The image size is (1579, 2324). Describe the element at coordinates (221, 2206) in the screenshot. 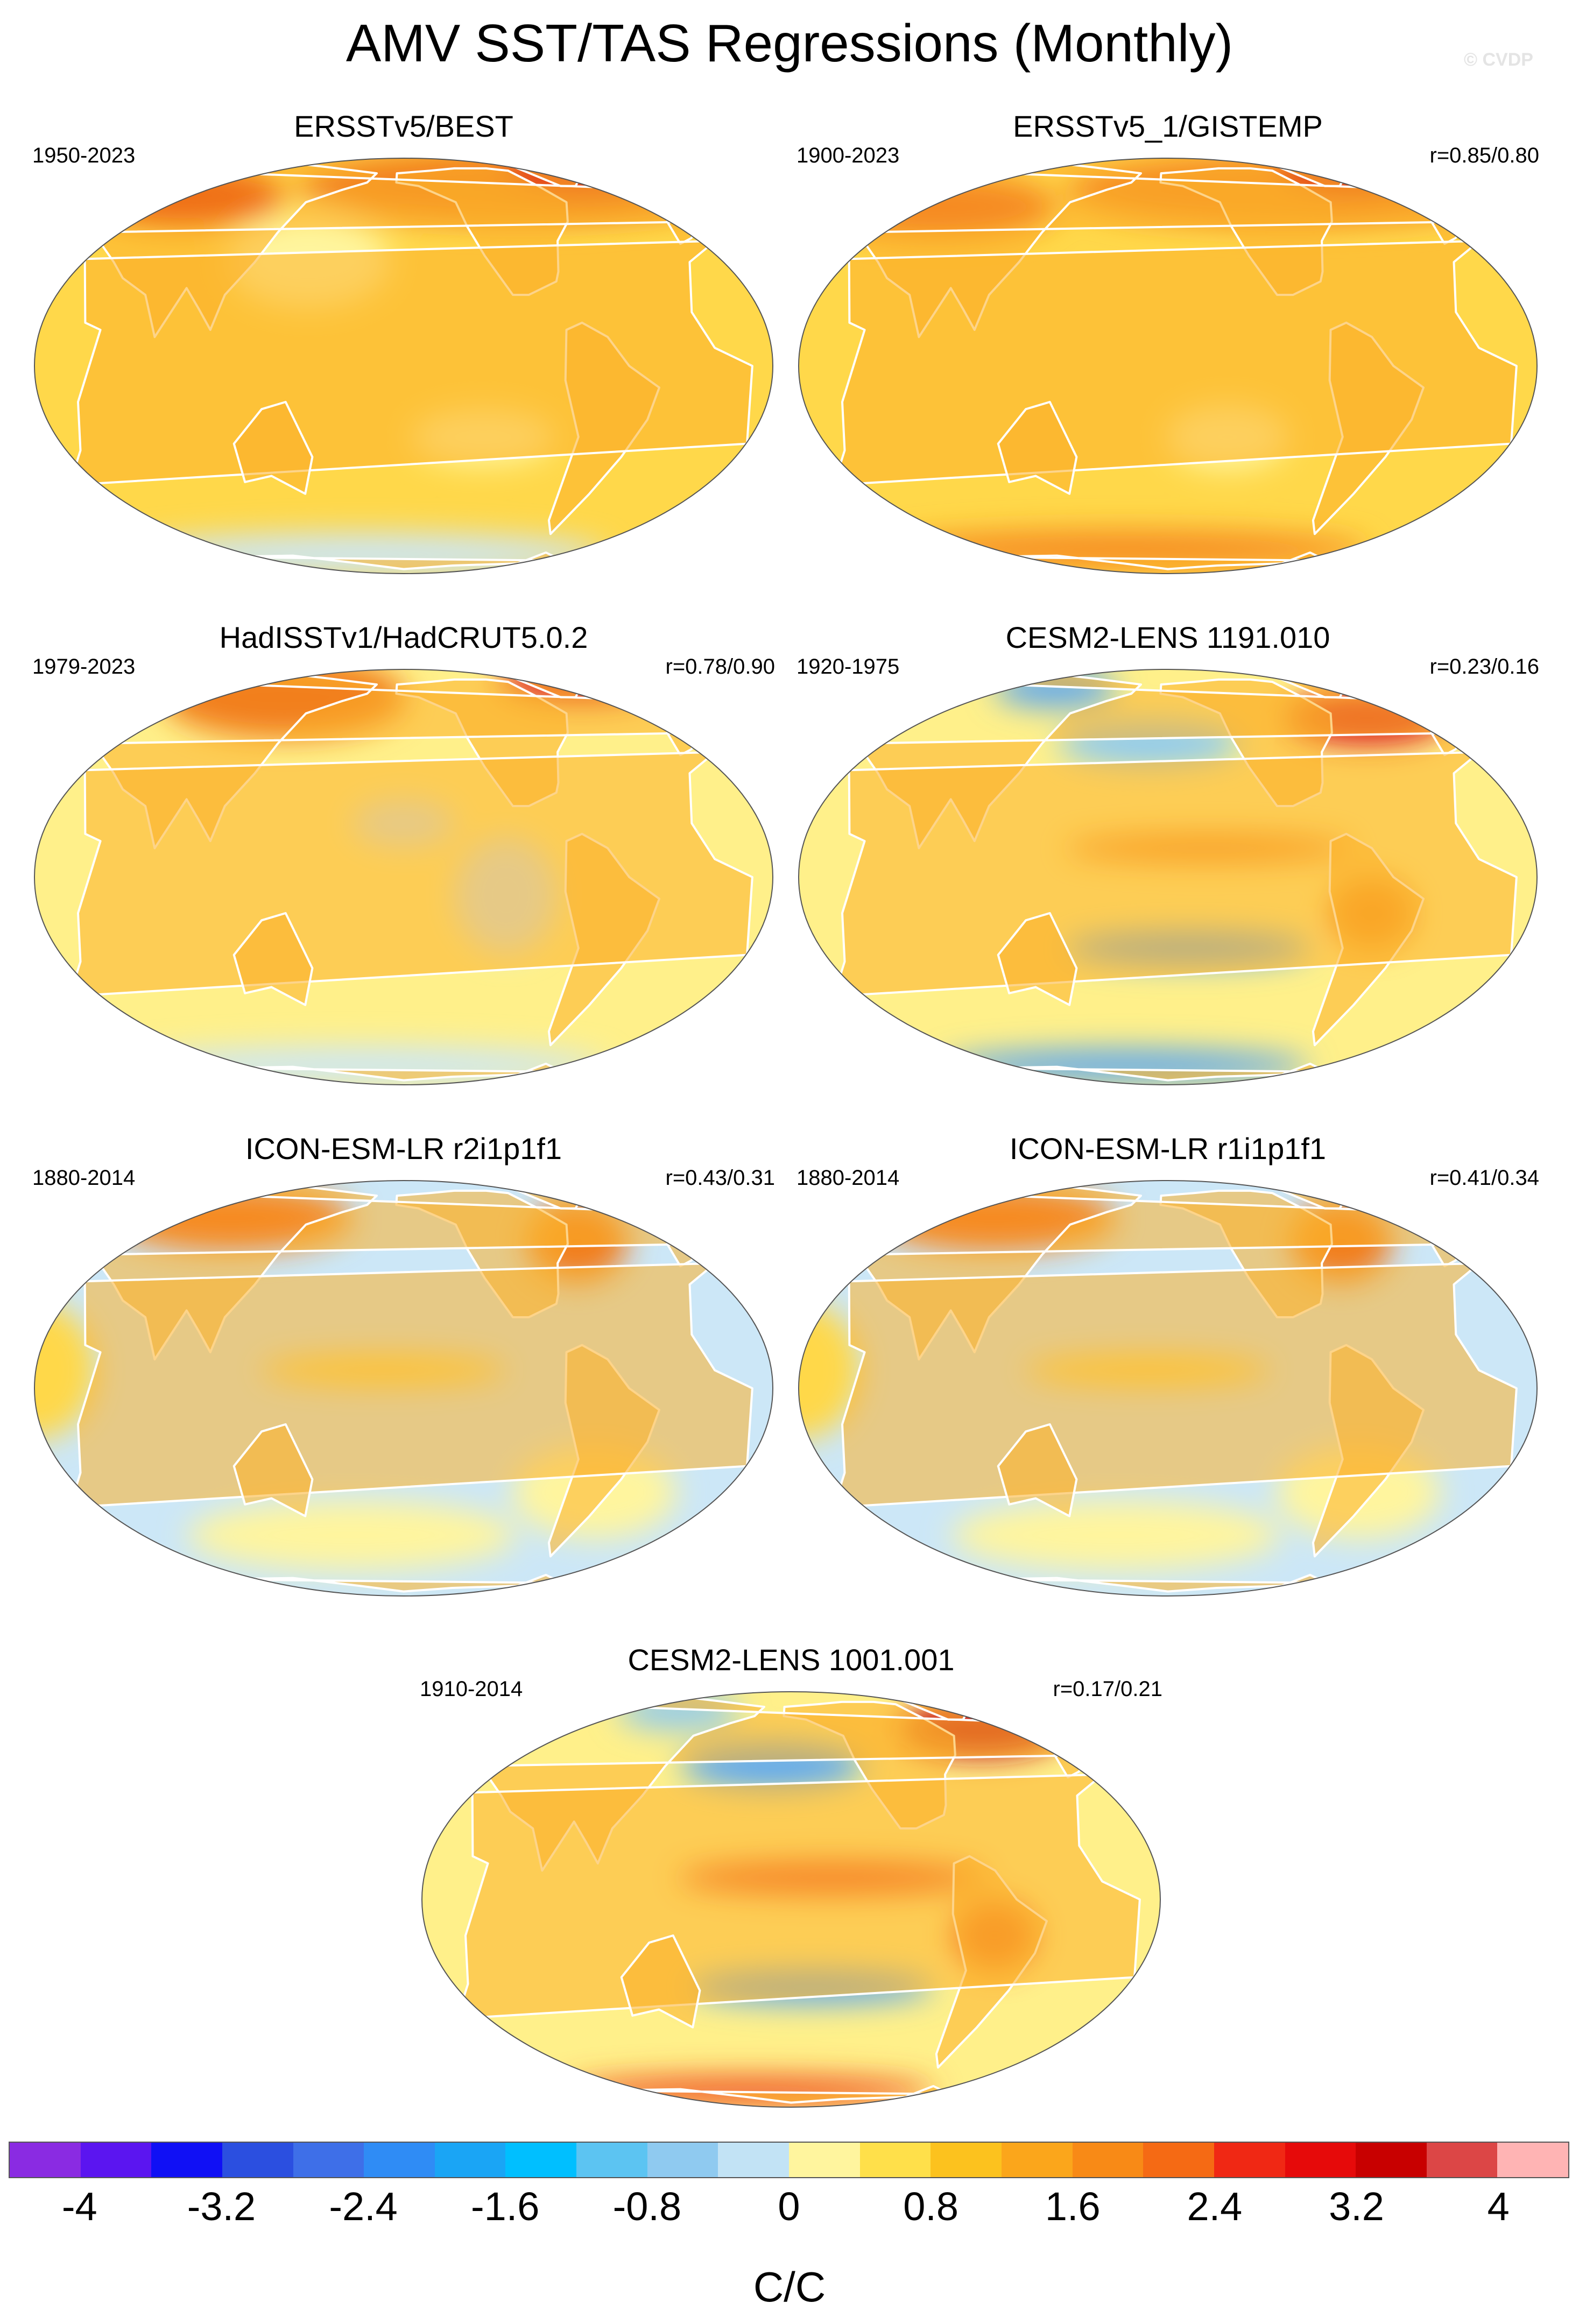

I see `color-scale-tick-label: -3.2` at that location.